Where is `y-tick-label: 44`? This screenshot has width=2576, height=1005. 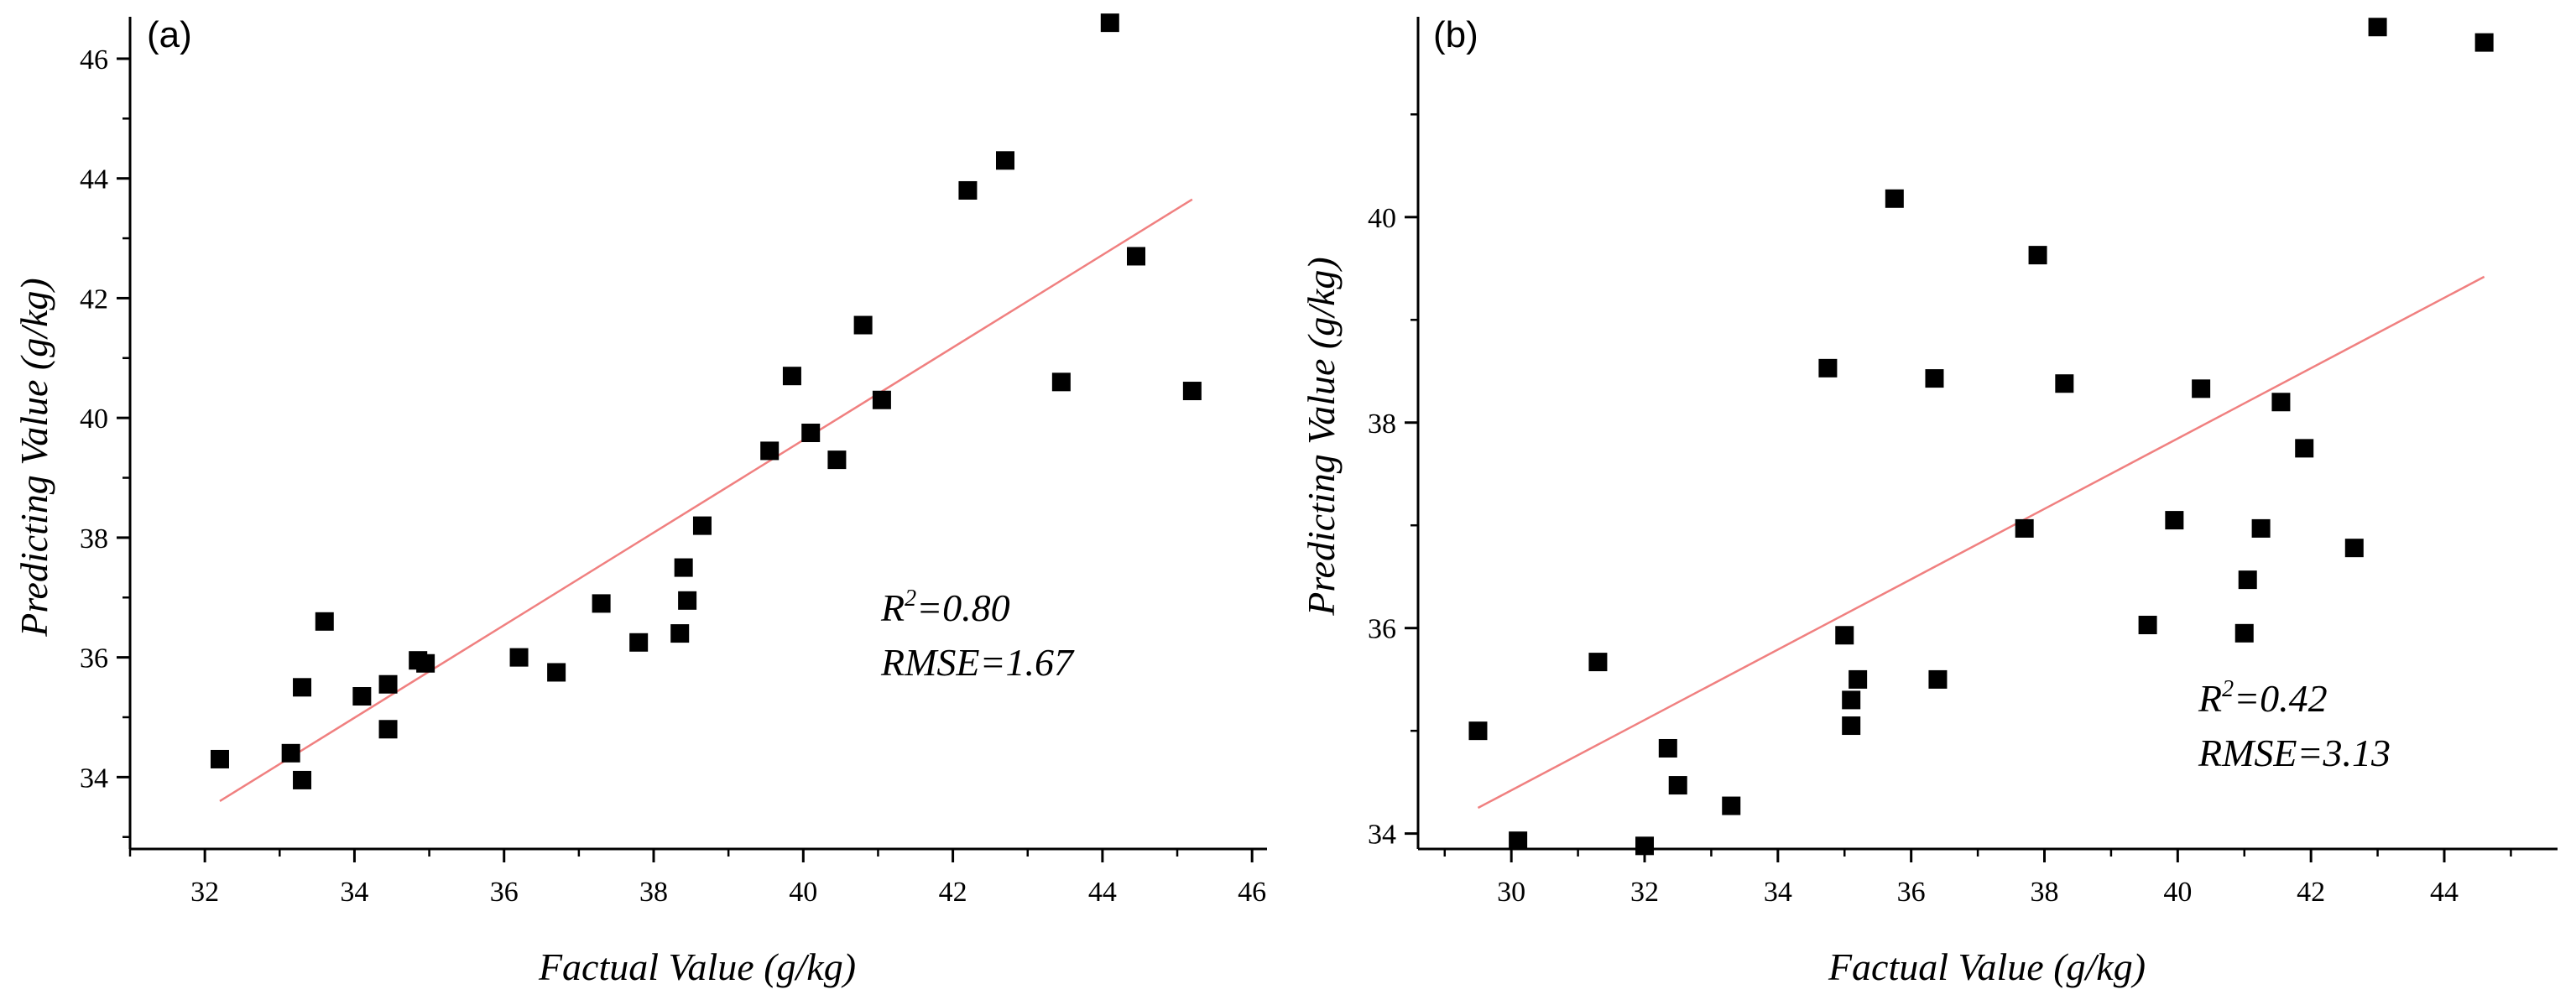 y-tick-label: 44 is located at coordinates (94, 179).